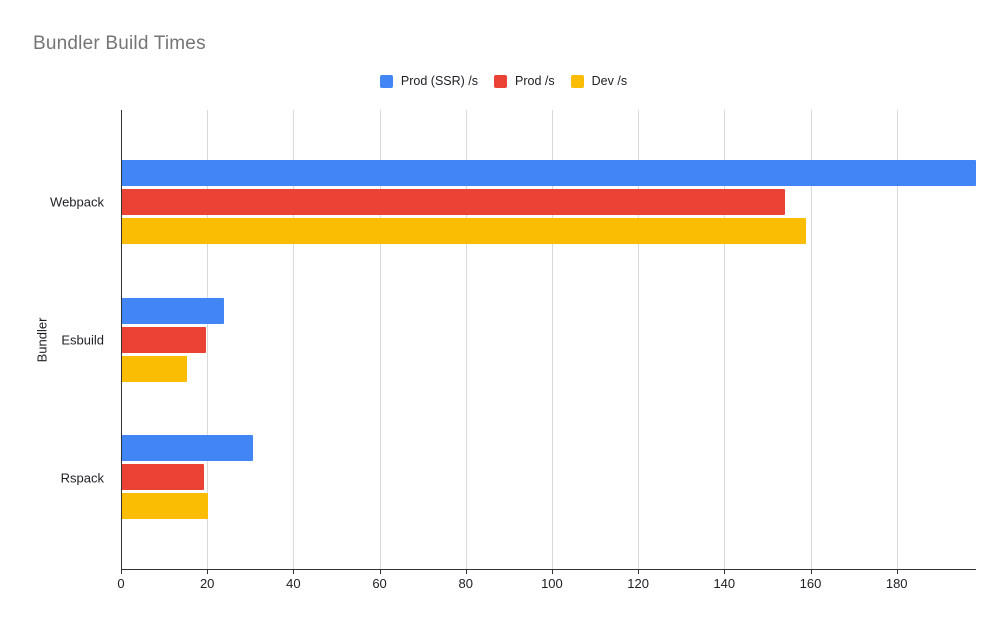 This screenshot has height=623, width=1007. I want to click on x-tick-label: 120, so click(638, 583).